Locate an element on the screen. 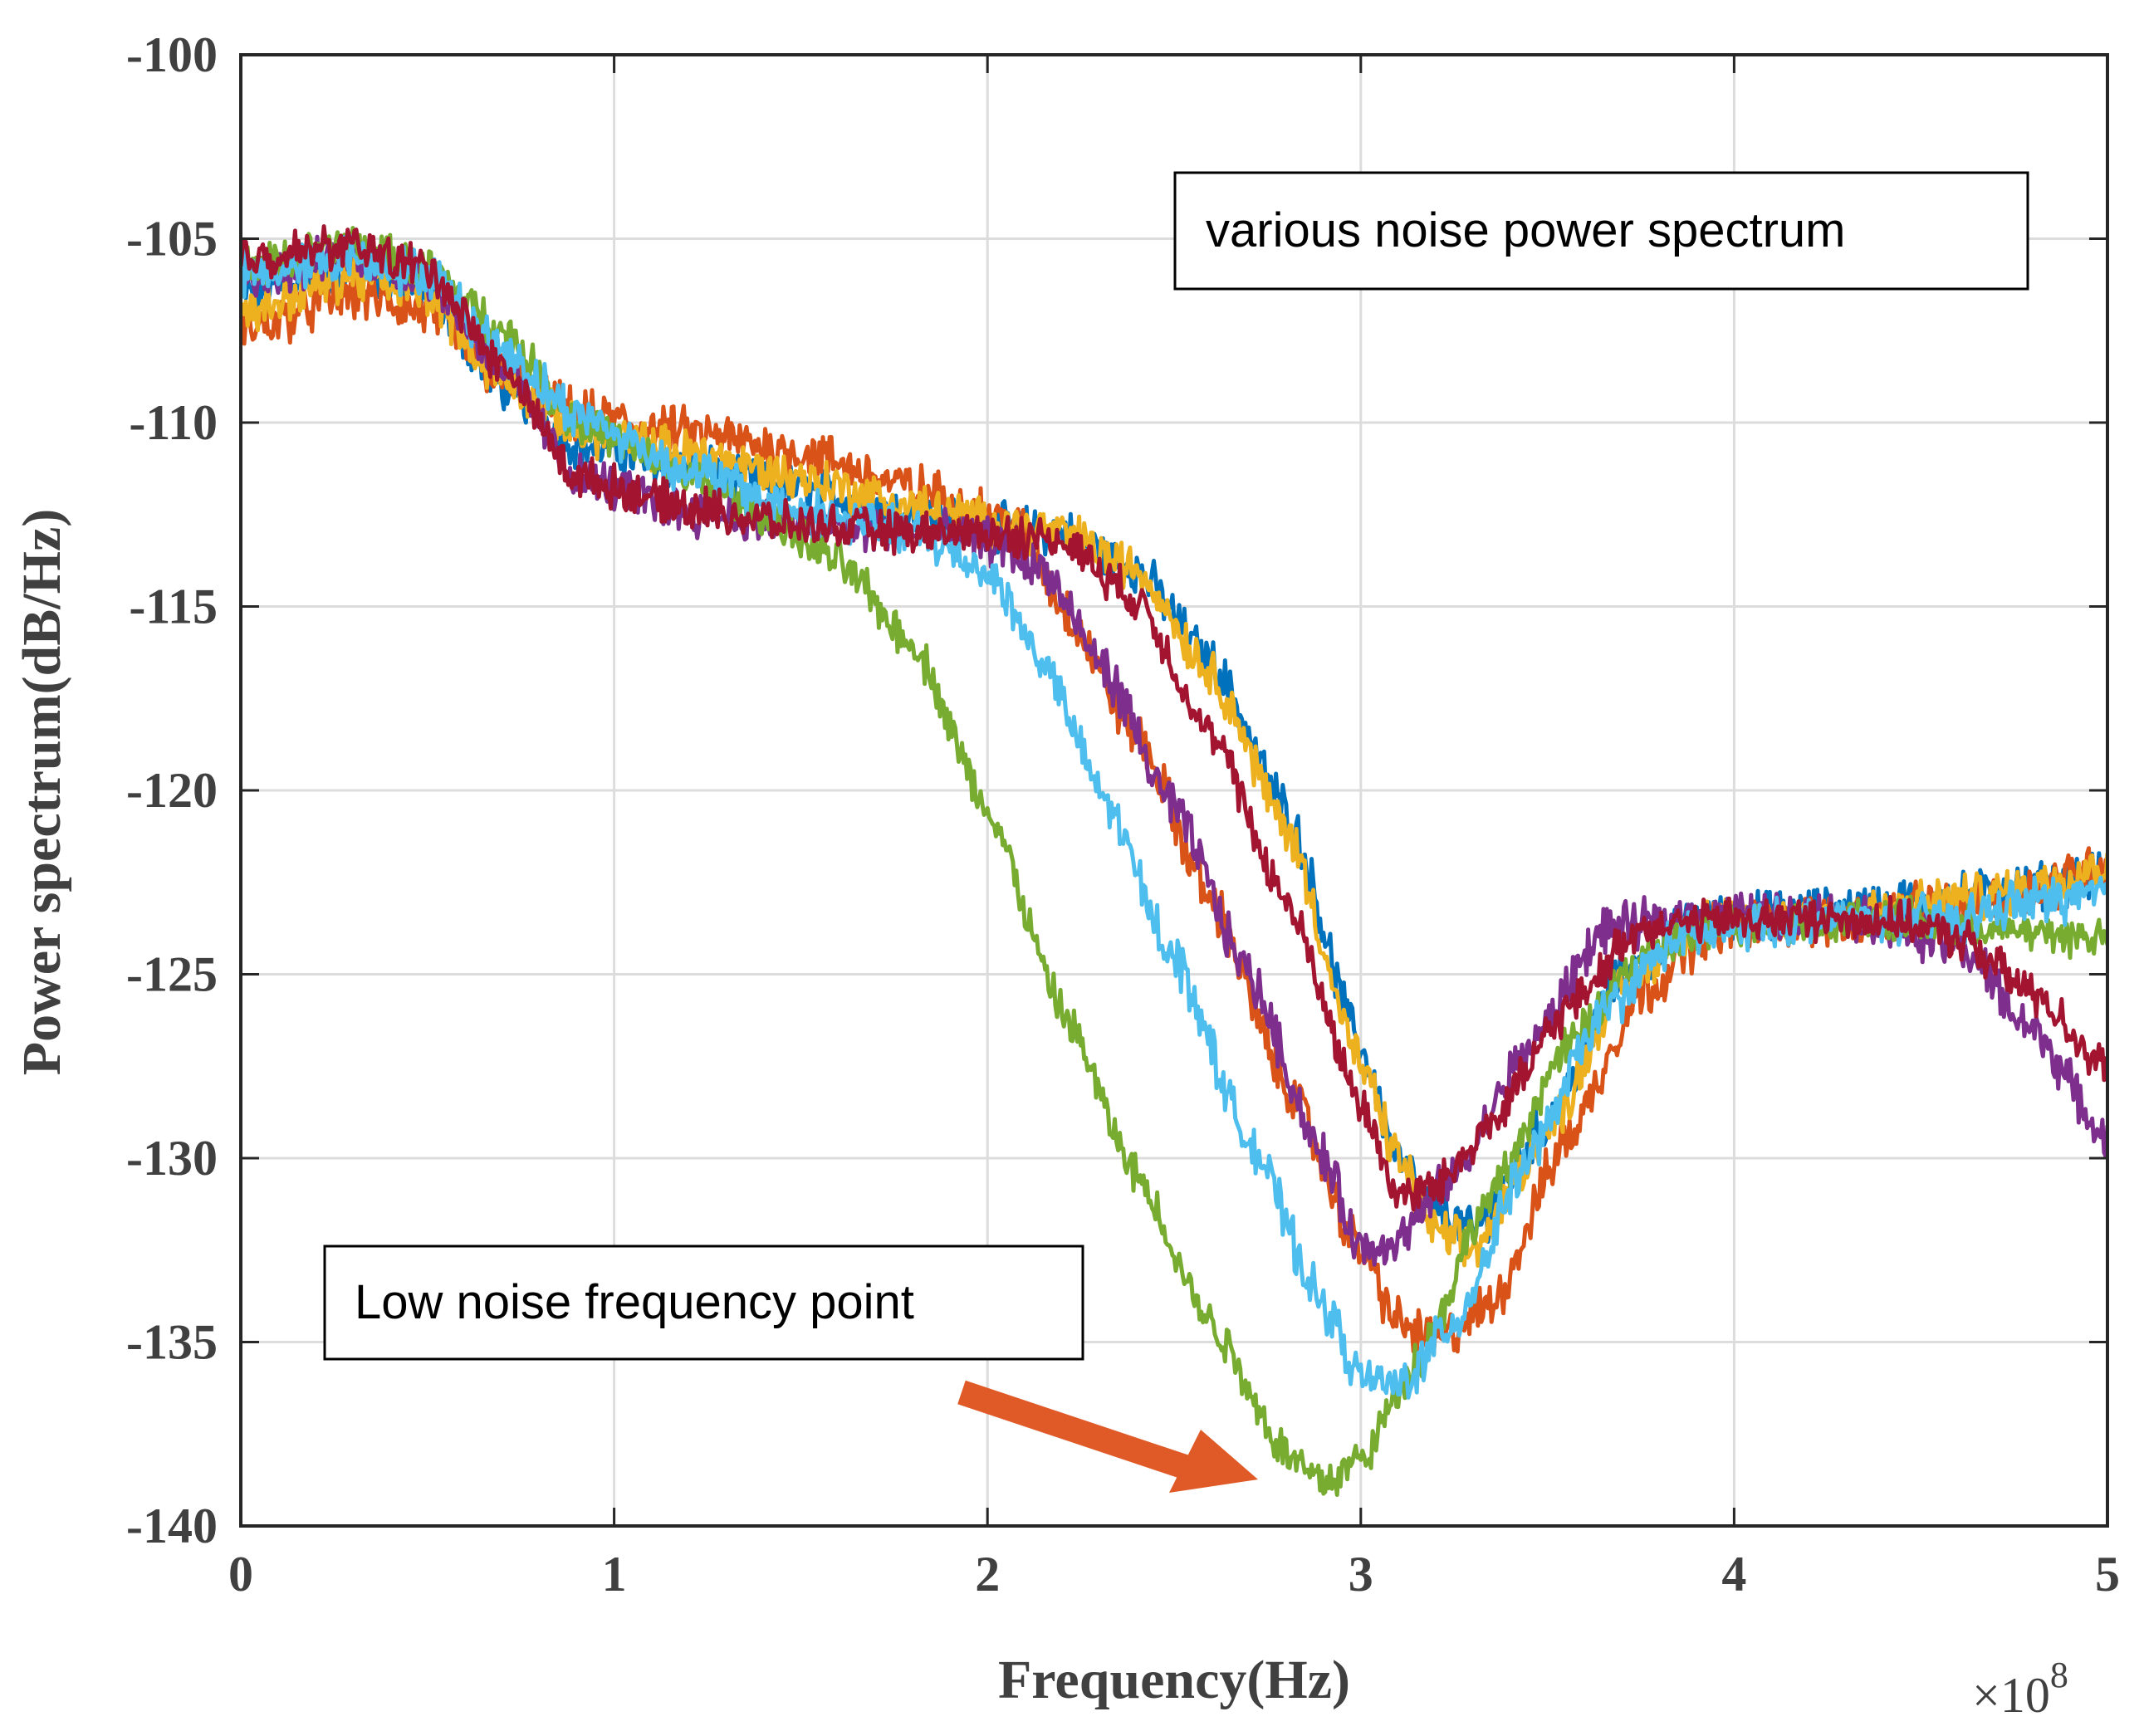 This screenshot has width=2144, height=1736. x-tick-label: 5 is located at coordinates (2107, 1574).